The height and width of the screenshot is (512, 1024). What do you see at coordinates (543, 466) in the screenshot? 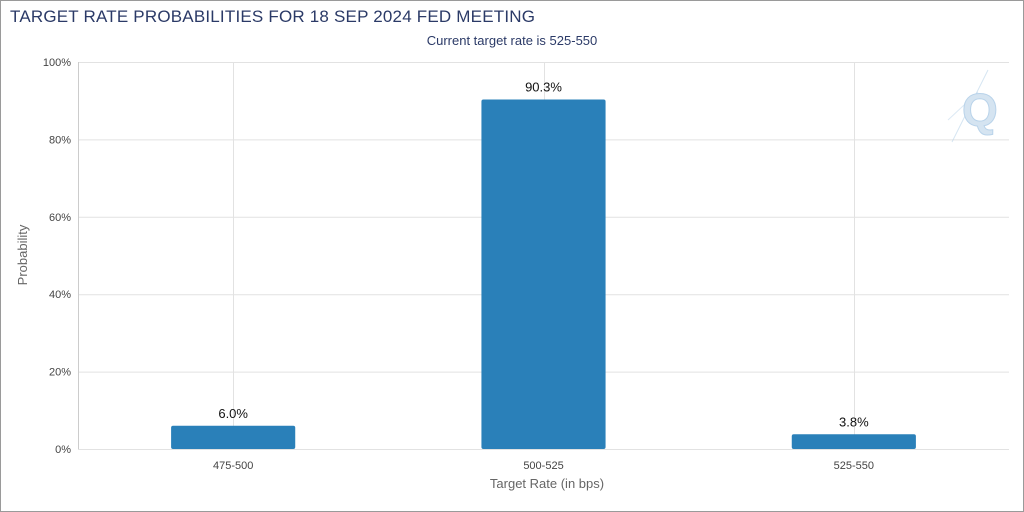
I see `x-tick-label: 500-525` at bounding box center [543, 466].